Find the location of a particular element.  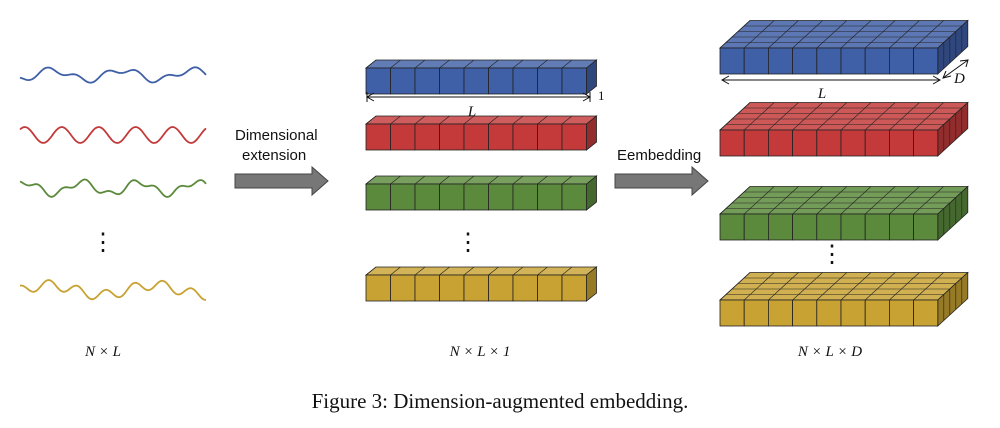

signal-waves is located at coordinates (113, 183).